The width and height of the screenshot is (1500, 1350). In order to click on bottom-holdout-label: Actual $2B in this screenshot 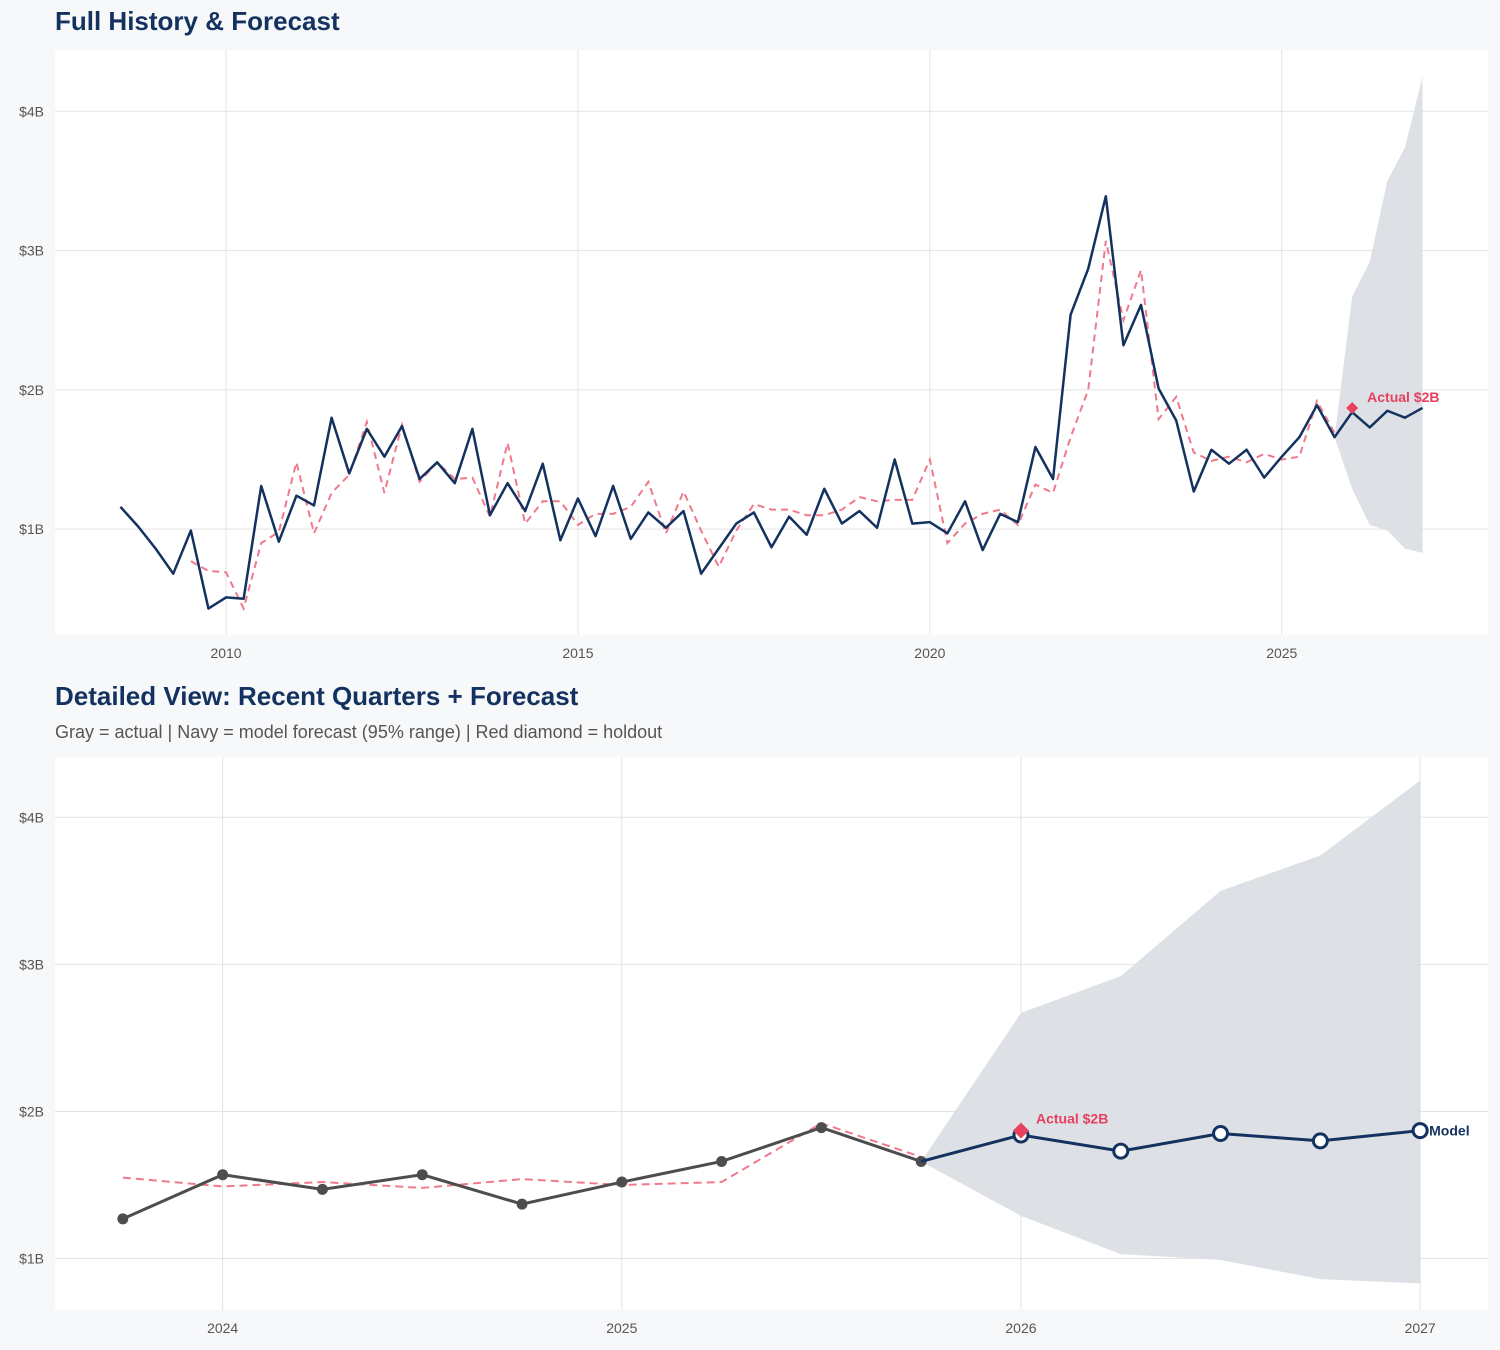, I will do `click(1072, 1119)`.